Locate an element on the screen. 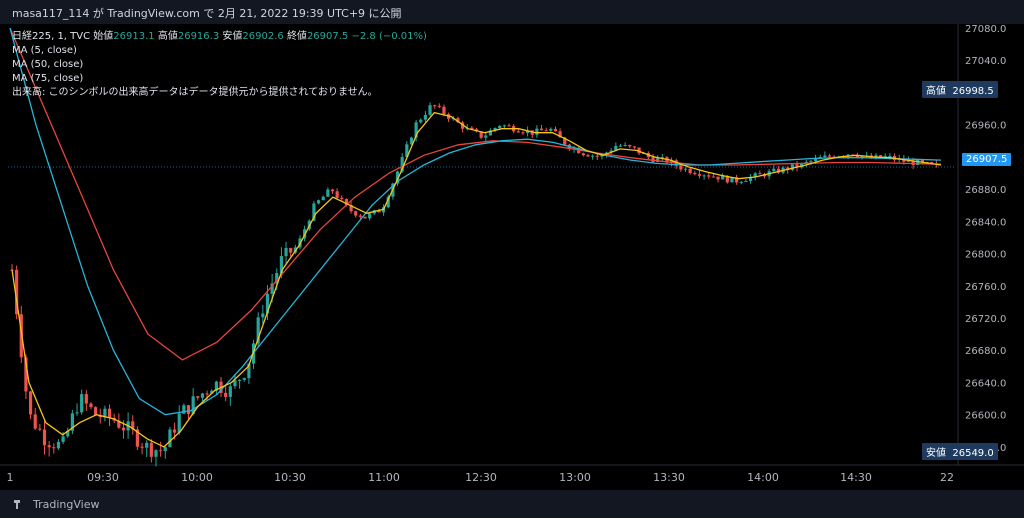  low-tag-label: 安値 is located at coordinates (936, 453).